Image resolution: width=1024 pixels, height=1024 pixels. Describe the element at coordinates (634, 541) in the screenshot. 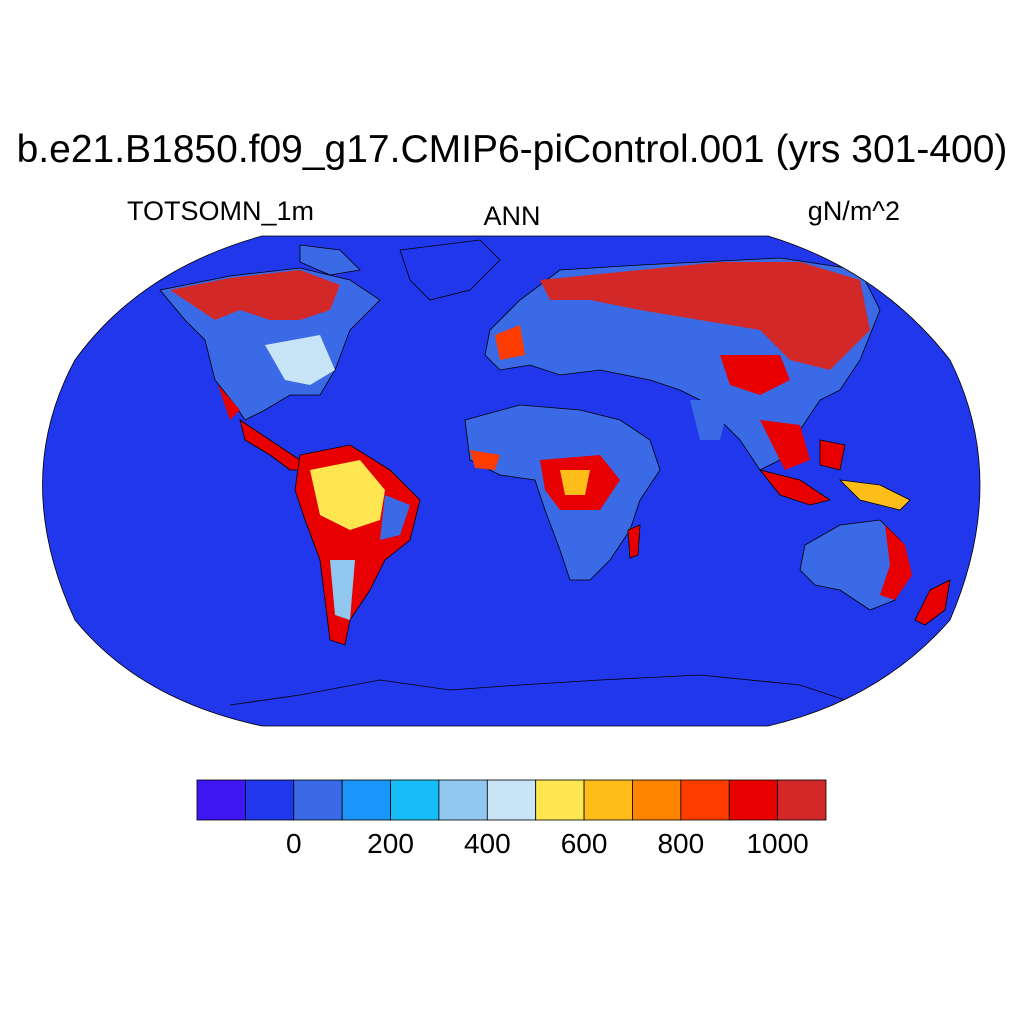

I see `madagascar` at that location.